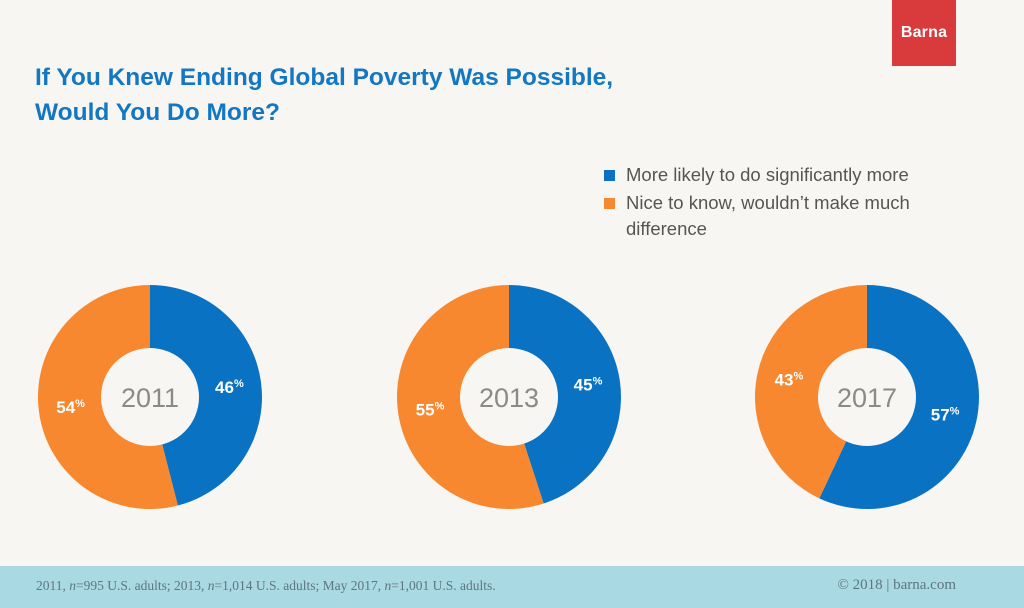  I want to click on donut-2011-hole, so click(150, 397).